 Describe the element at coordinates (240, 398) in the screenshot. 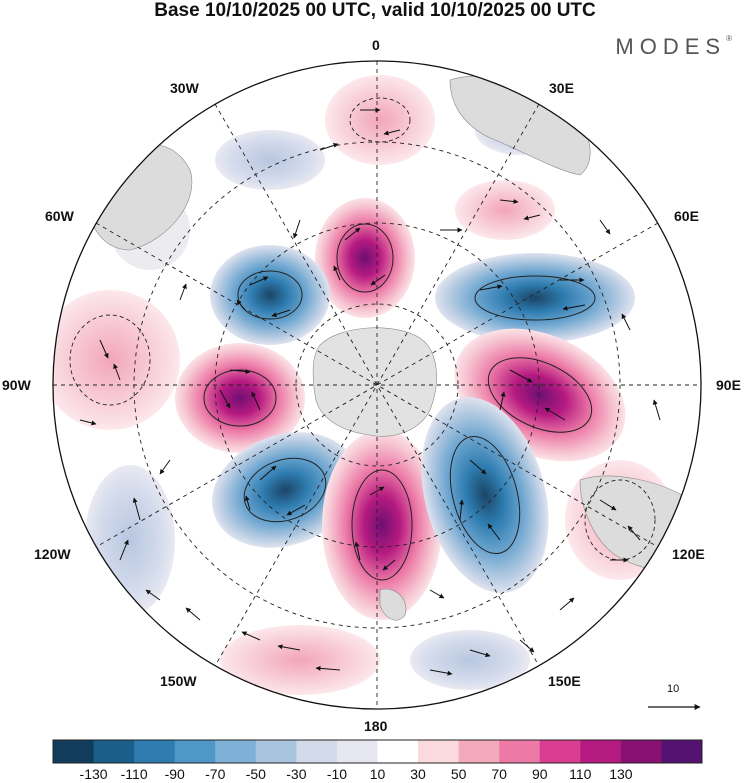

I see `anomaly-positive-90W` at that location.